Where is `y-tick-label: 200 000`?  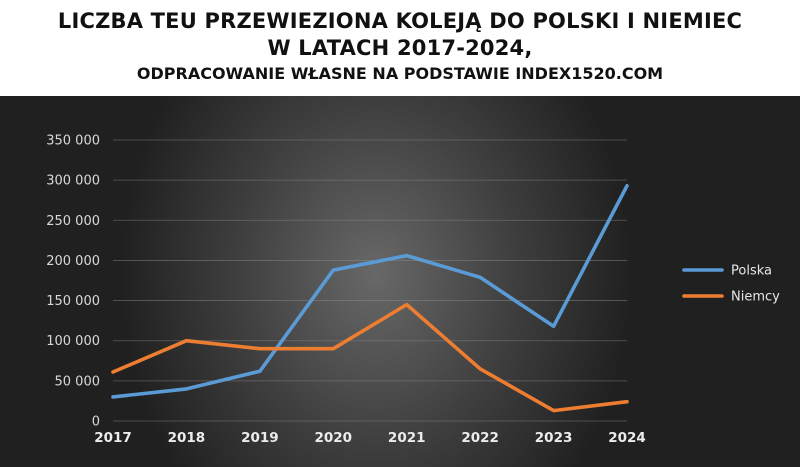 y-tick-label: 200 000 is located at coordinates (73, 261).